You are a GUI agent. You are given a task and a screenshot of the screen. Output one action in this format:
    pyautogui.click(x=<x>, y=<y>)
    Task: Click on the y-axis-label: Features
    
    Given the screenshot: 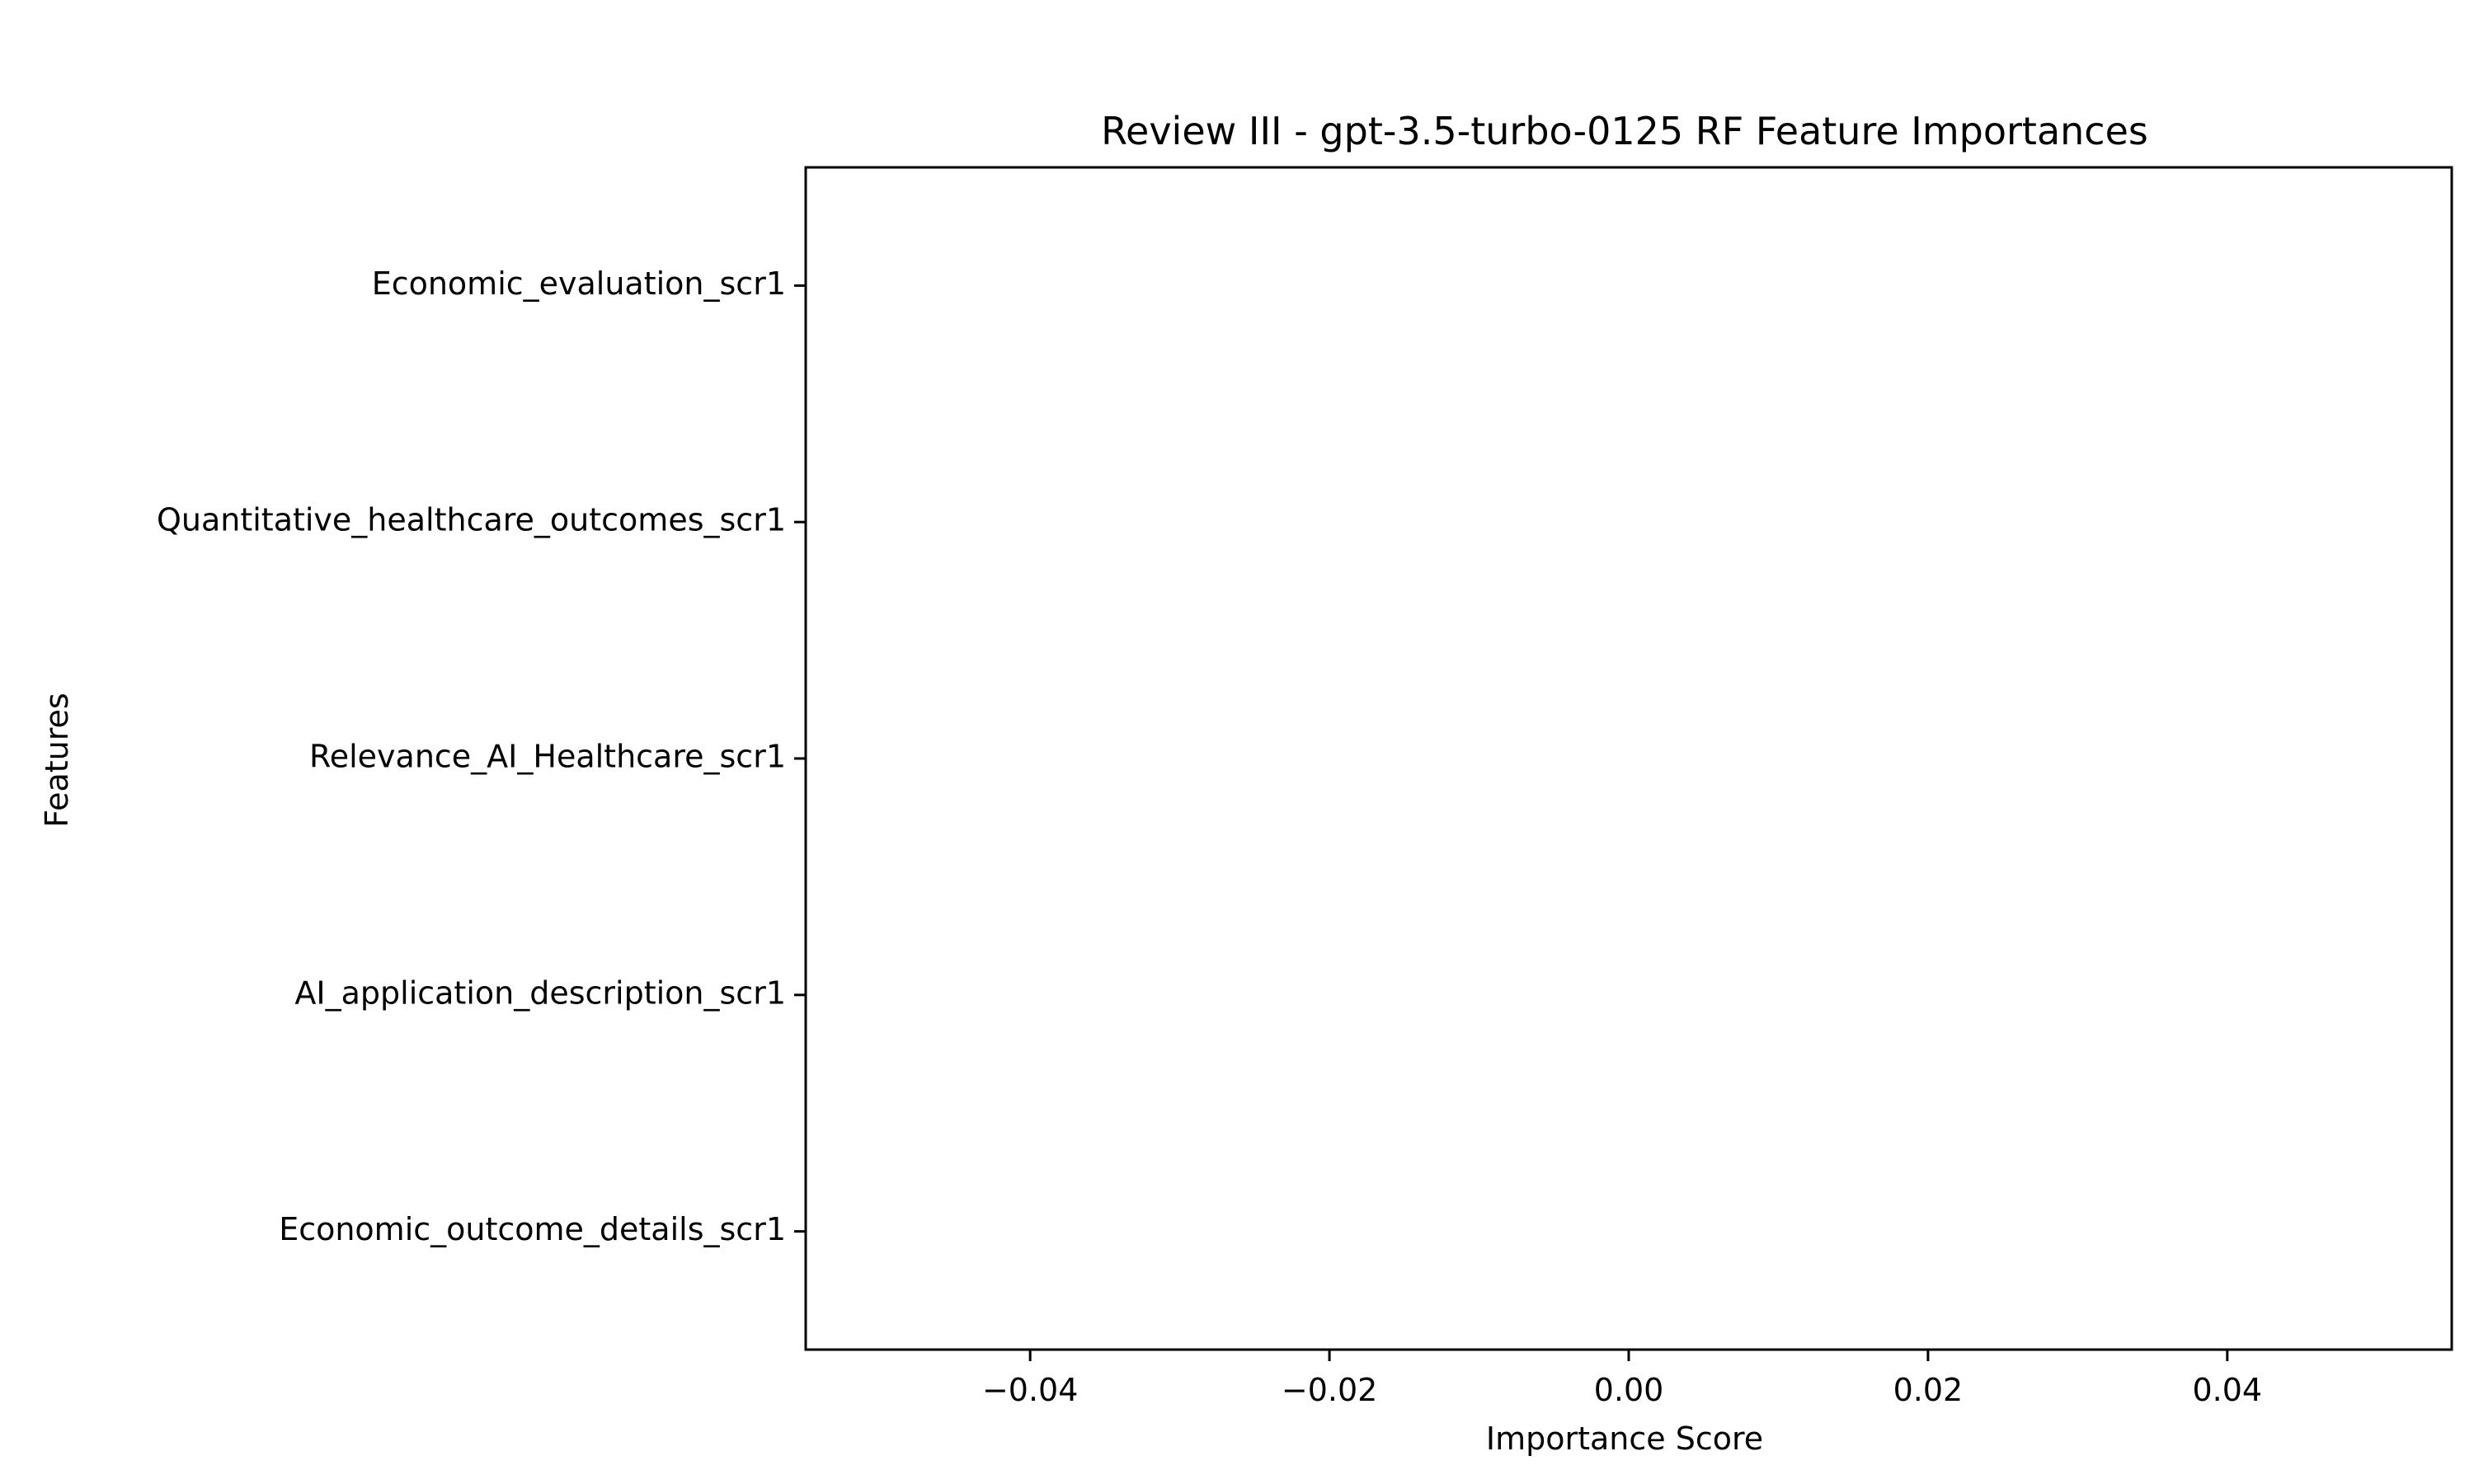 What is the action you would take?
    pyautogui.click(x=57, y=760)
    